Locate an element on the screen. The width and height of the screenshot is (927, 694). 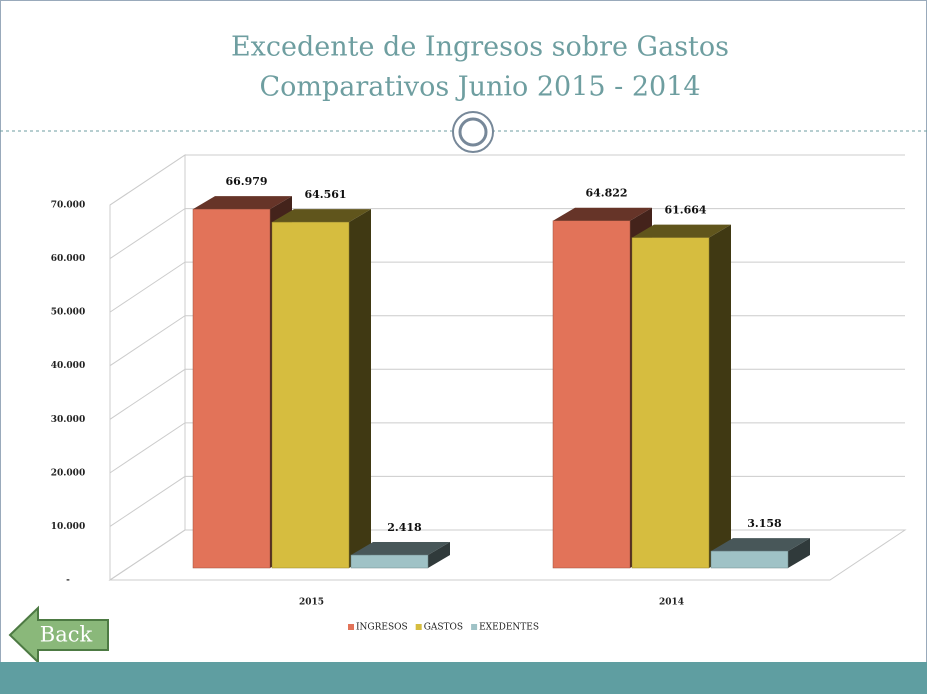
y-tick-label: 20.000 is located at coordinates (68, 473).